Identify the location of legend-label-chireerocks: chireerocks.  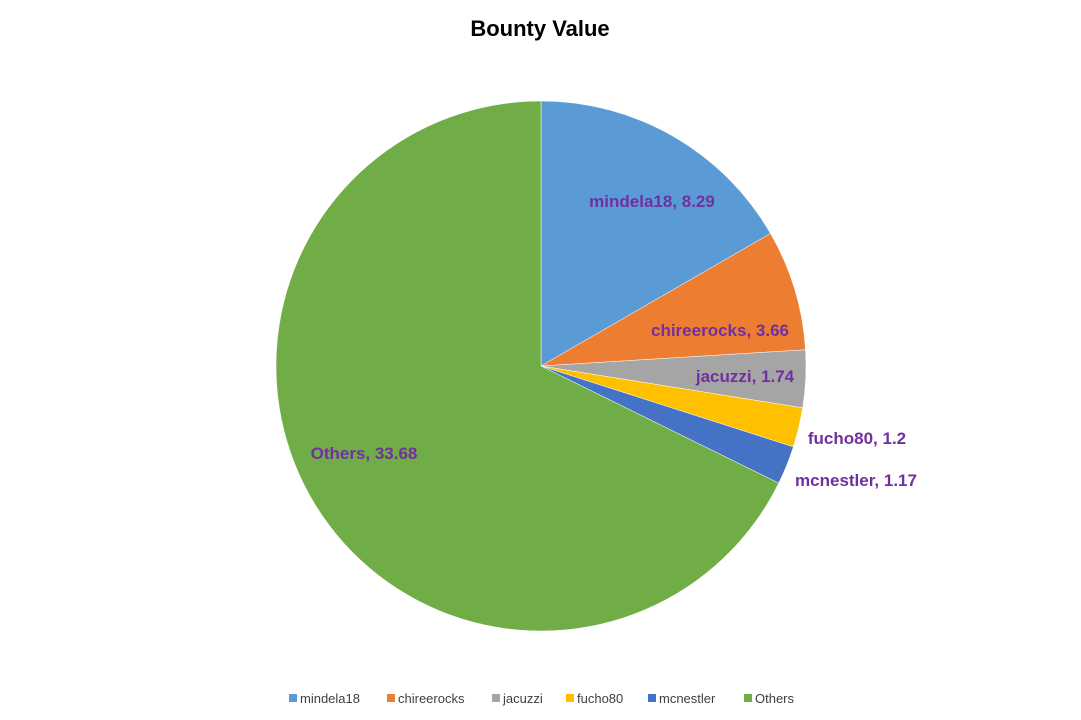
(431, 698).